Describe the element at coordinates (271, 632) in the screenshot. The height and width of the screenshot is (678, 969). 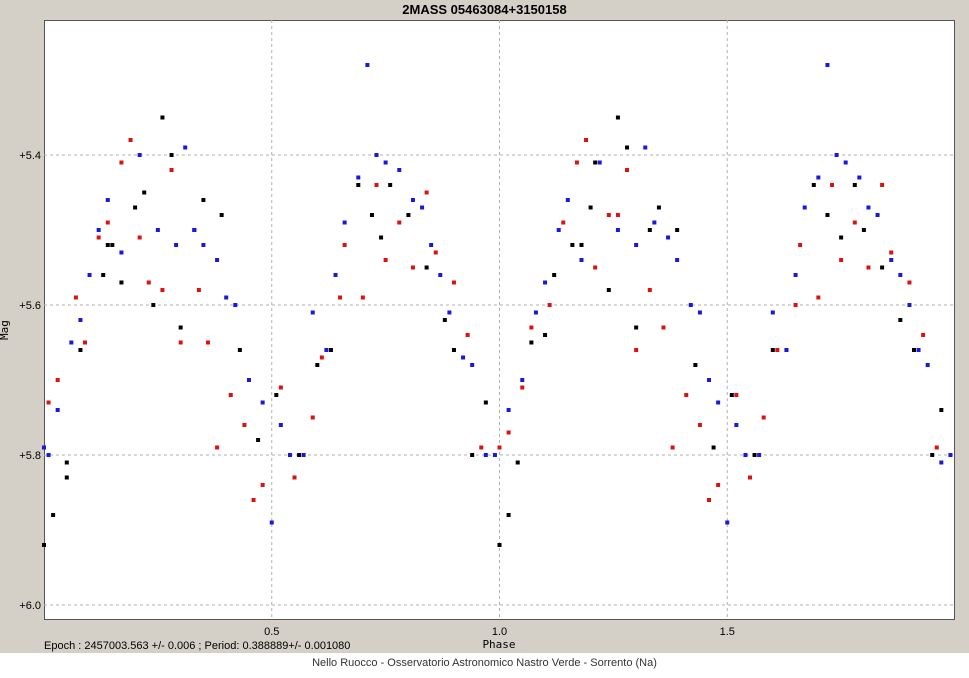
I see `x-tick-label: 0.5` at that location.